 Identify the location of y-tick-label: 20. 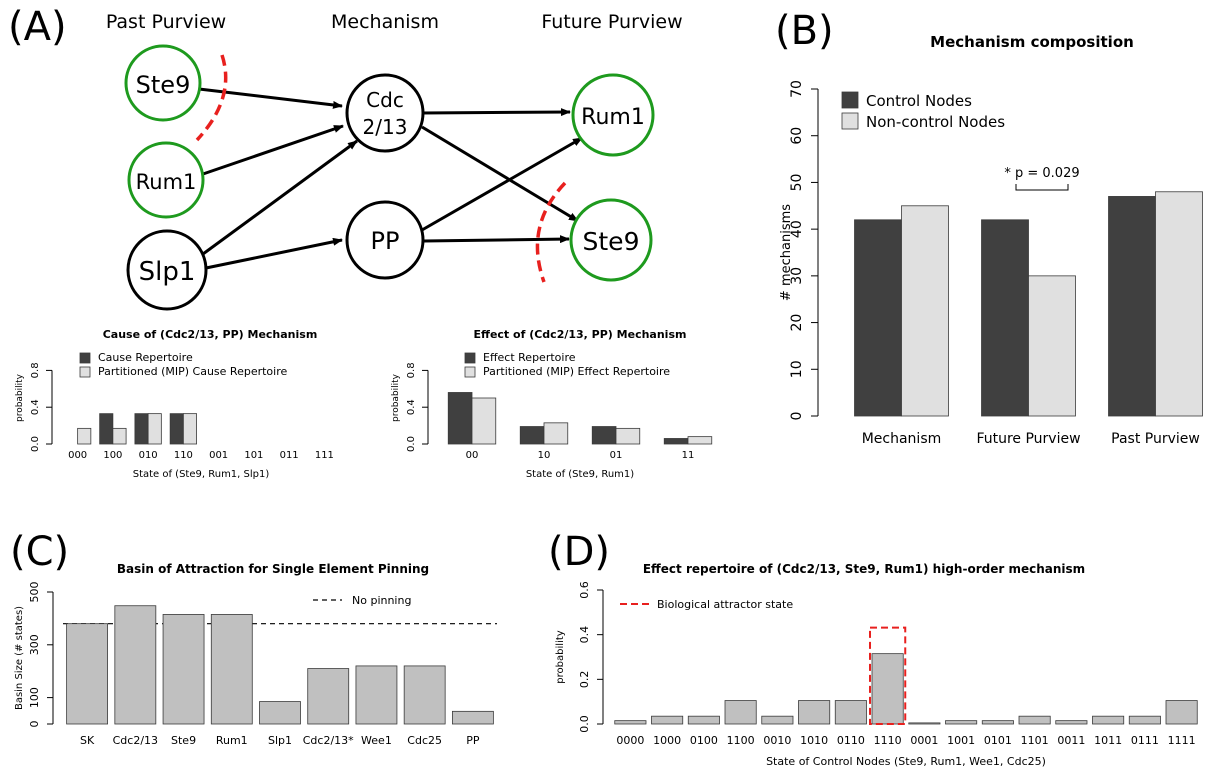
(797, 323).